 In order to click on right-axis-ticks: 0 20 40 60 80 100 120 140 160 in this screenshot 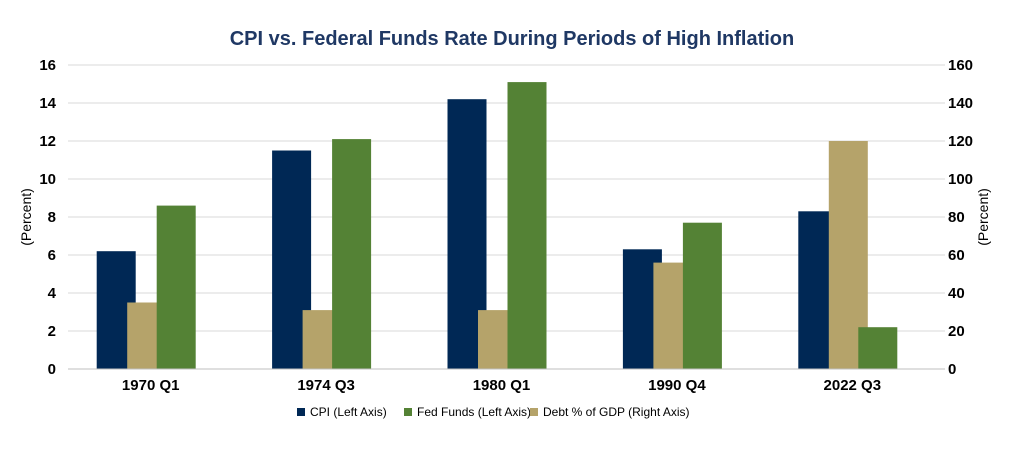, I will do `click(960, 217)`.